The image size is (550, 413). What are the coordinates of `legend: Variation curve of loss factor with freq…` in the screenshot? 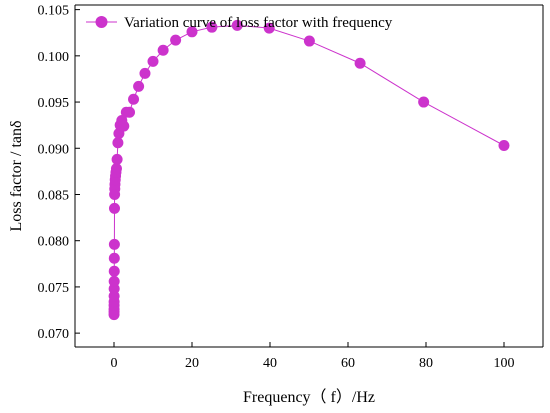 It's located at (239, 23).